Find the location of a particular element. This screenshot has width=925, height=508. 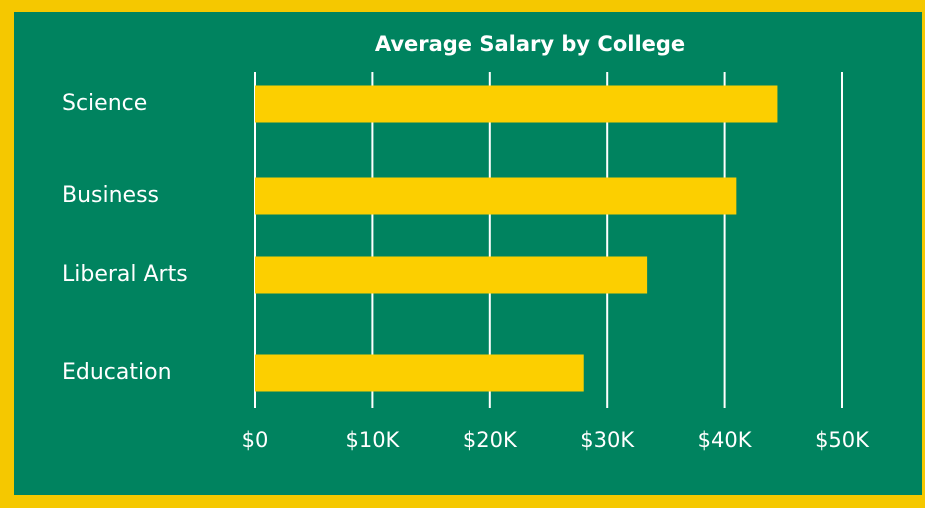

y-tick-label: Business is located at coordinates (110, 195).